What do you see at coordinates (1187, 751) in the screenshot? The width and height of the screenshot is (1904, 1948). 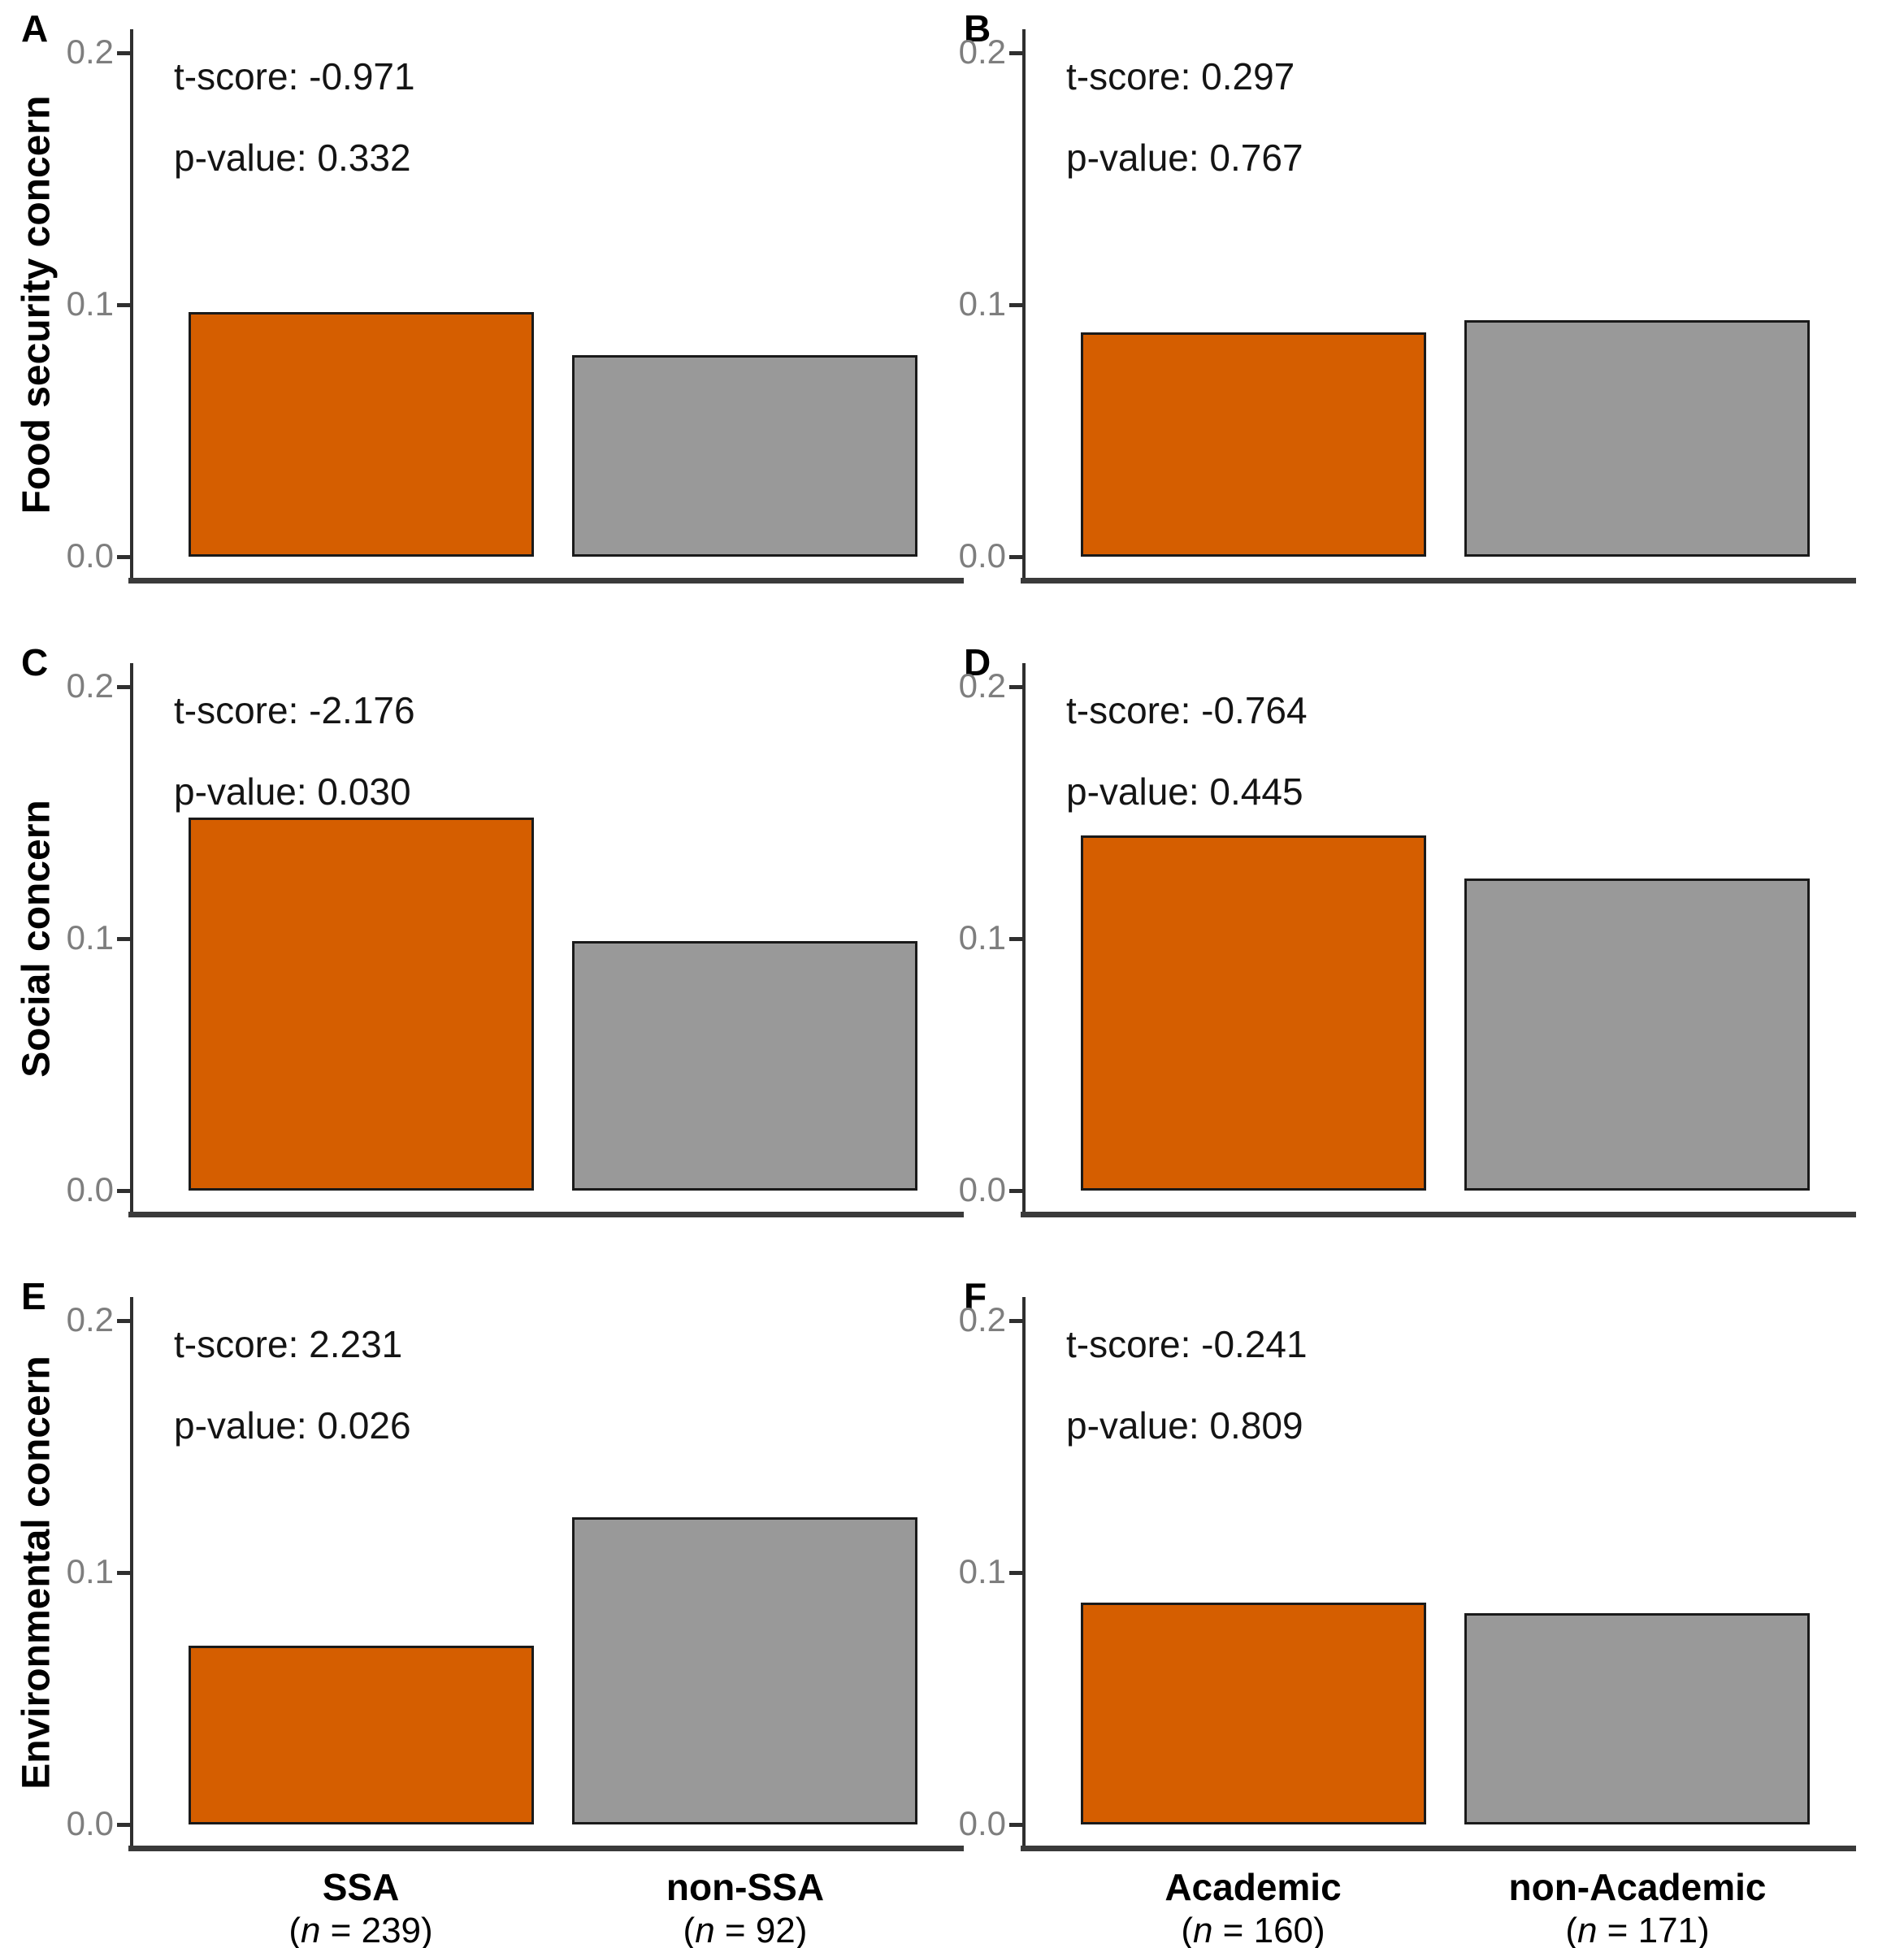 I see `stats-annotation: t-score: -0.764 p-value: 0.445` at bounding box center [1187, 751].